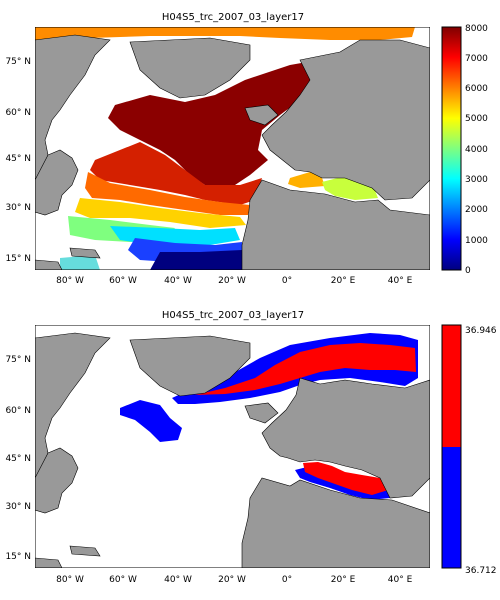 The width and height of the screenshot is (500, 600). I want to click on colorbar-tick-label: 3000, so click(476, 180).